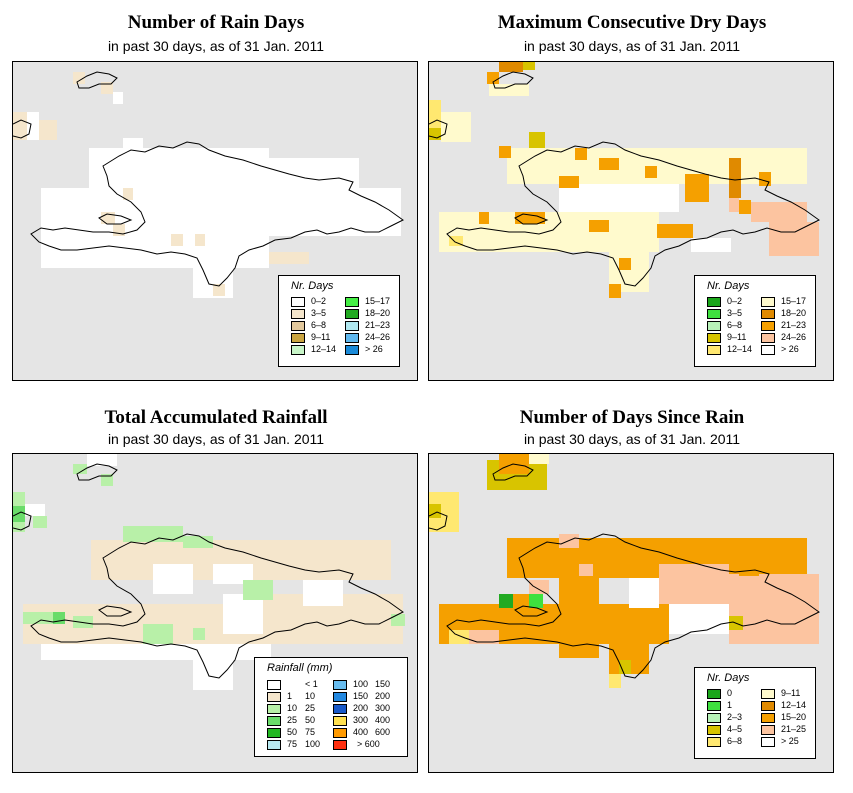 Image resolution: width=853 pixels, height=793 pixels. I want to click on legend-label-hi: 75, so click(310, 732).